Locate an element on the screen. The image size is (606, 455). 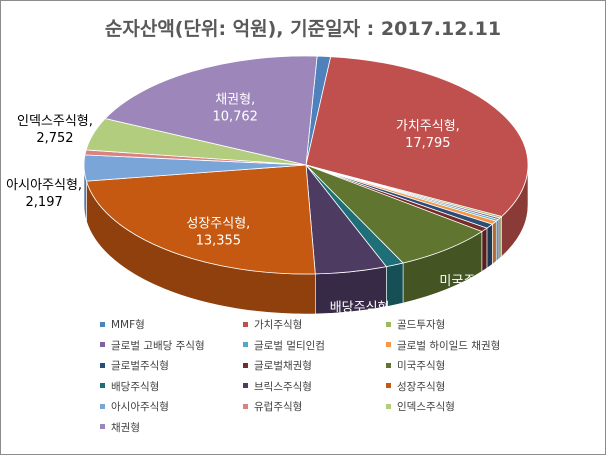
legend-item: 글로벌 하이일드 채권형 is located at coordinates (443, 345).